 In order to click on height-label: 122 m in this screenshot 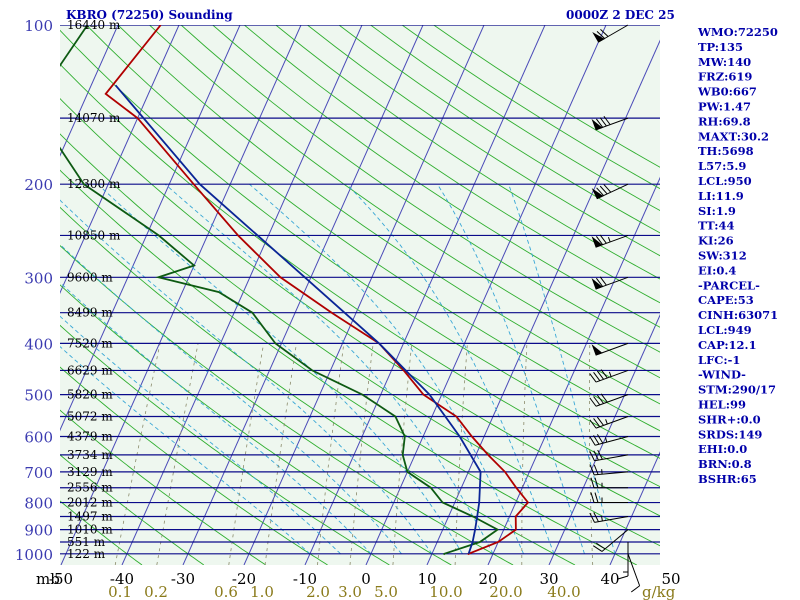, I will do `click(86, 554)`.